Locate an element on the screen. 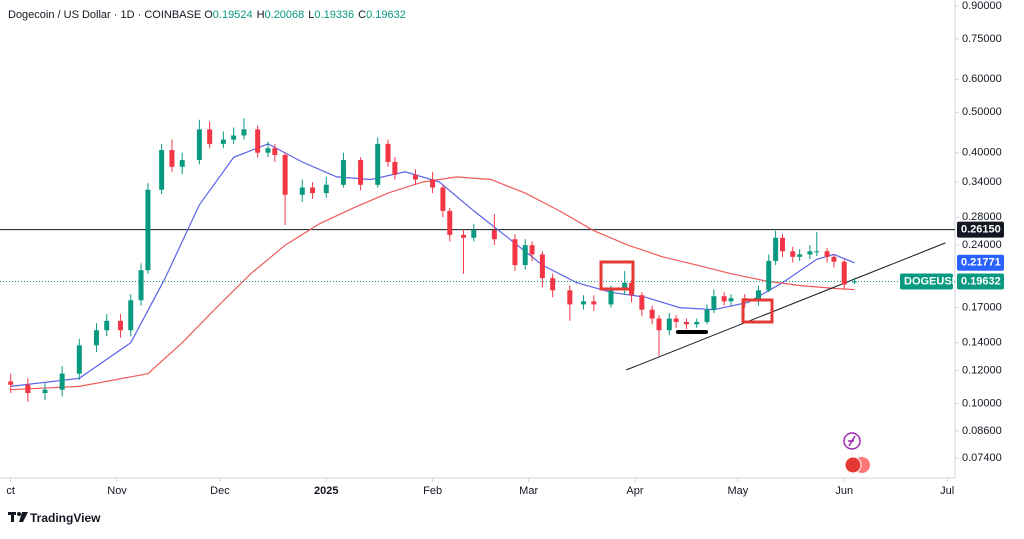  level-label: 0.26150 is located at coordinates (981, 230).